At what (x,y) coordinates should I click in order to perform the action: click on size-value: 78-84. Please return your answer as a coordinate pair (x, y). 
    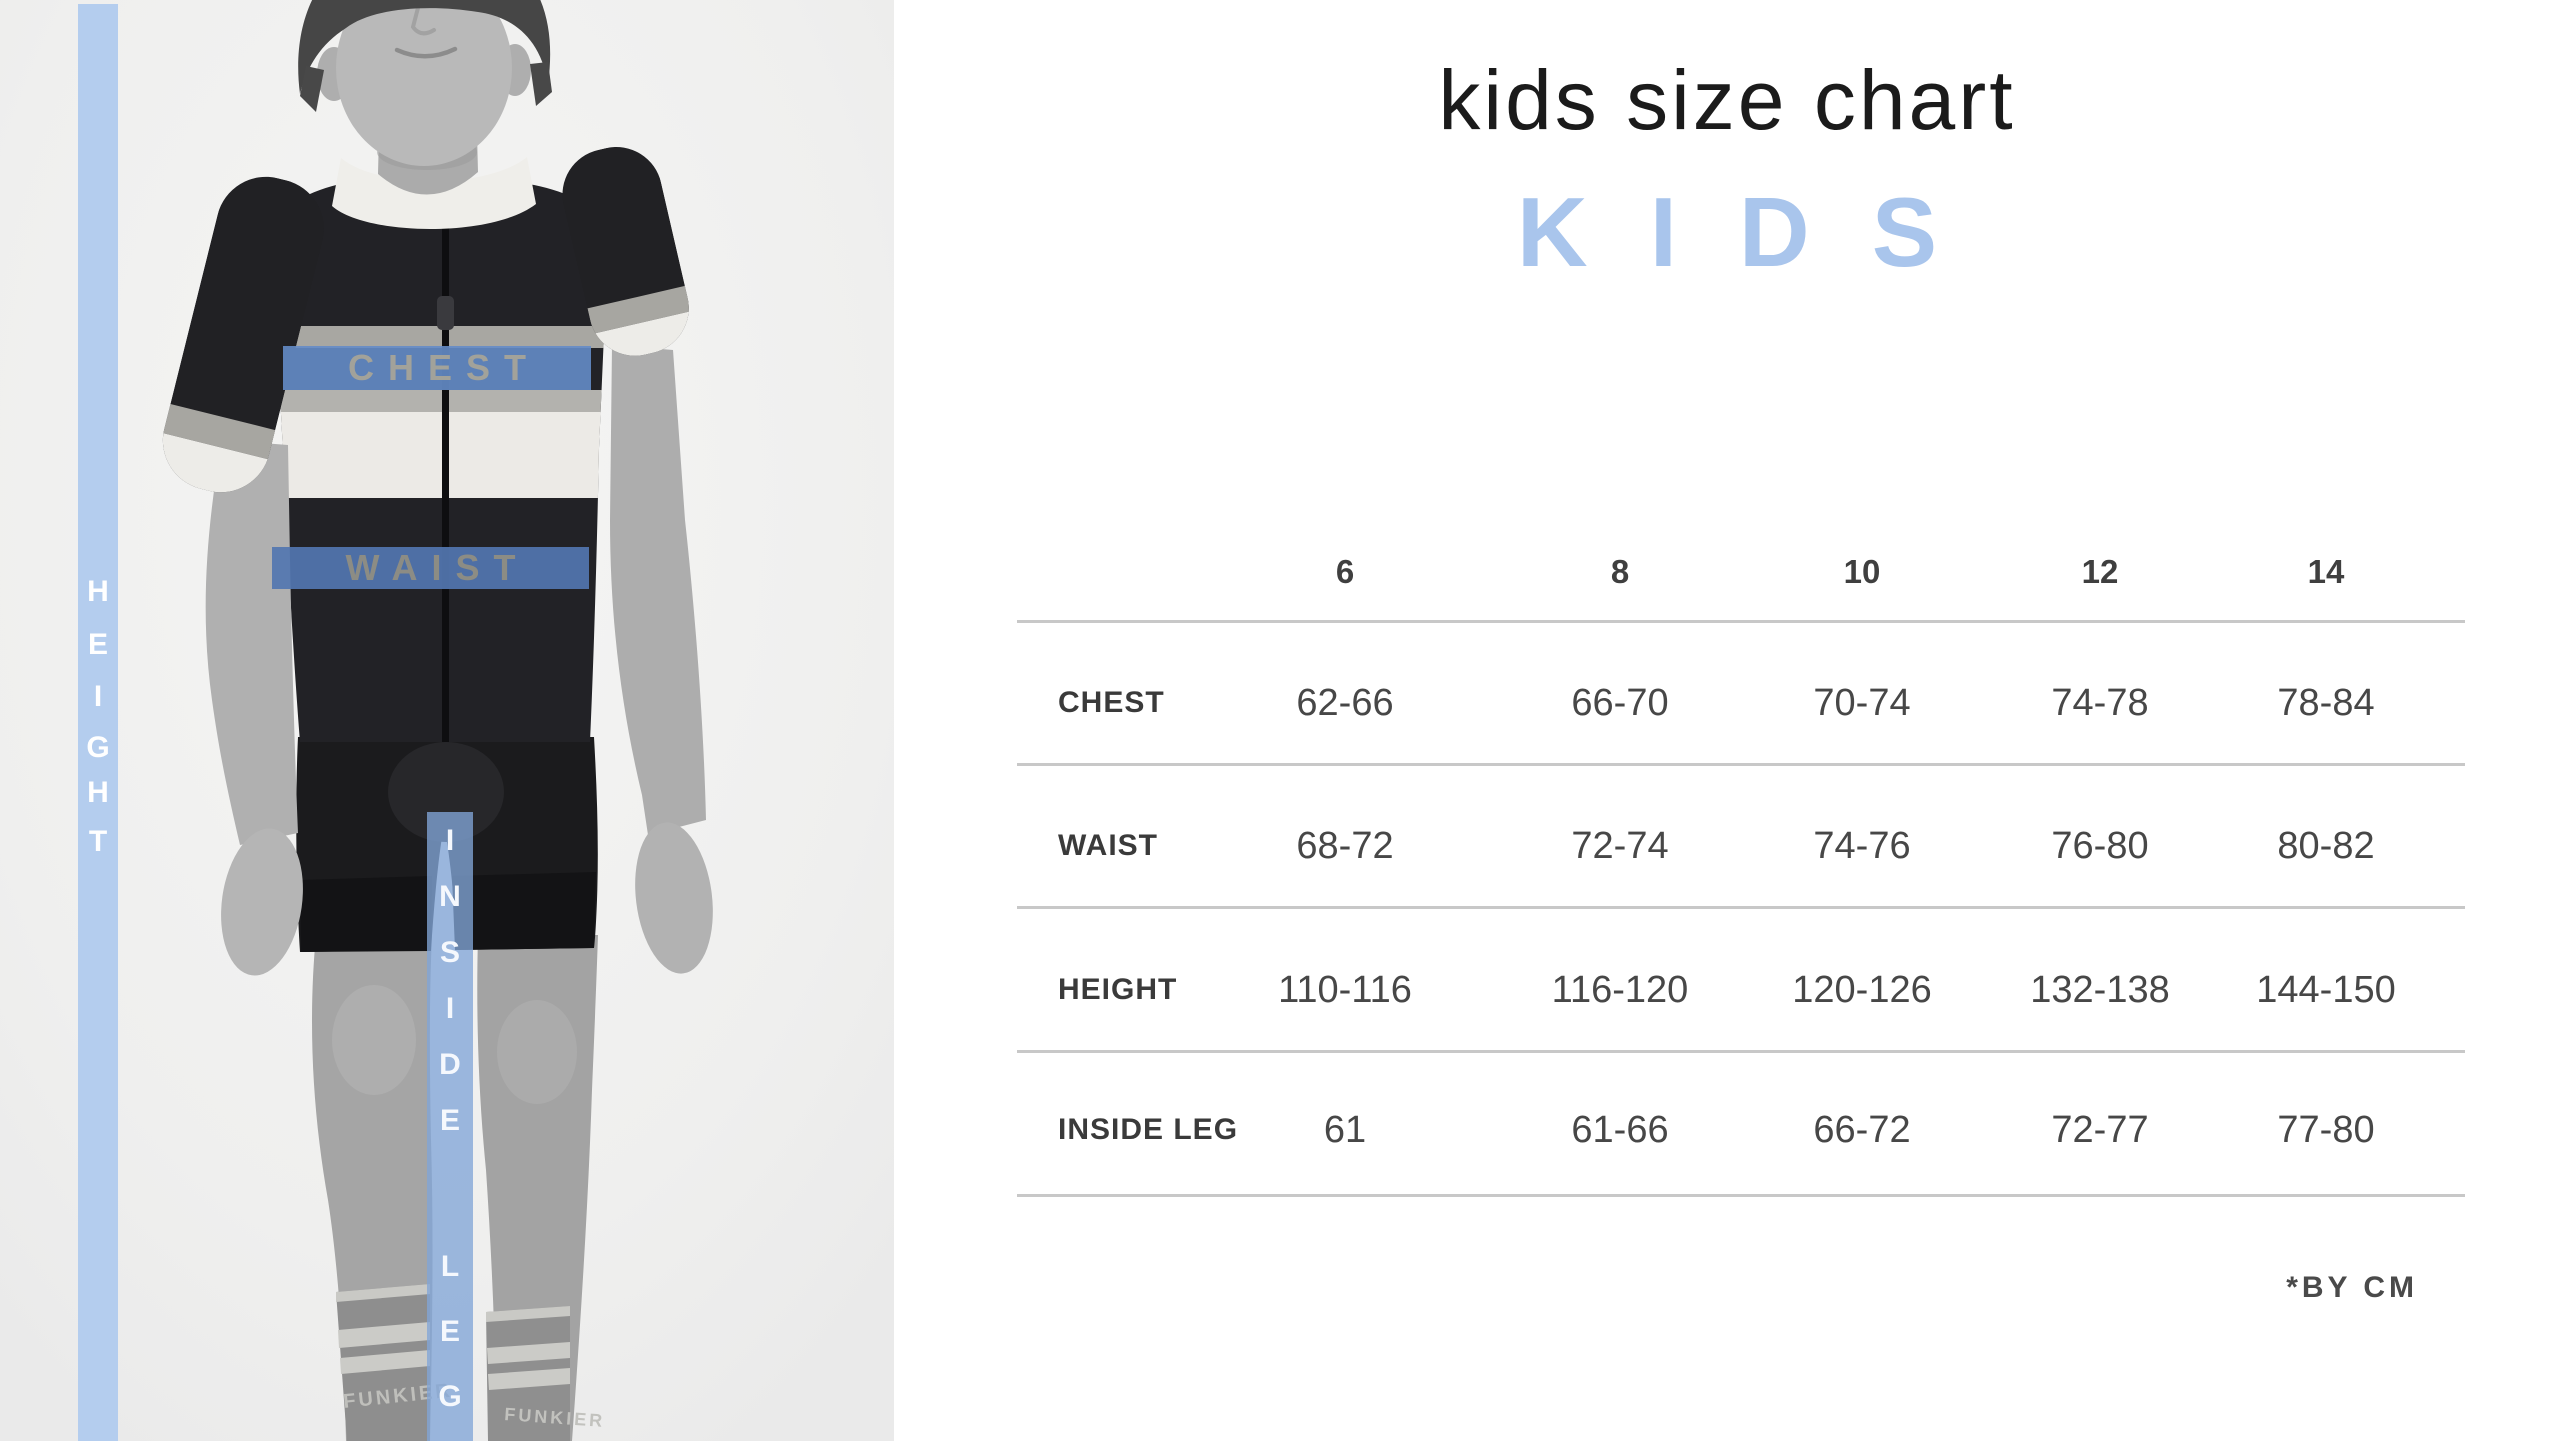
    Looking at the image, I should click on (2326, 703).